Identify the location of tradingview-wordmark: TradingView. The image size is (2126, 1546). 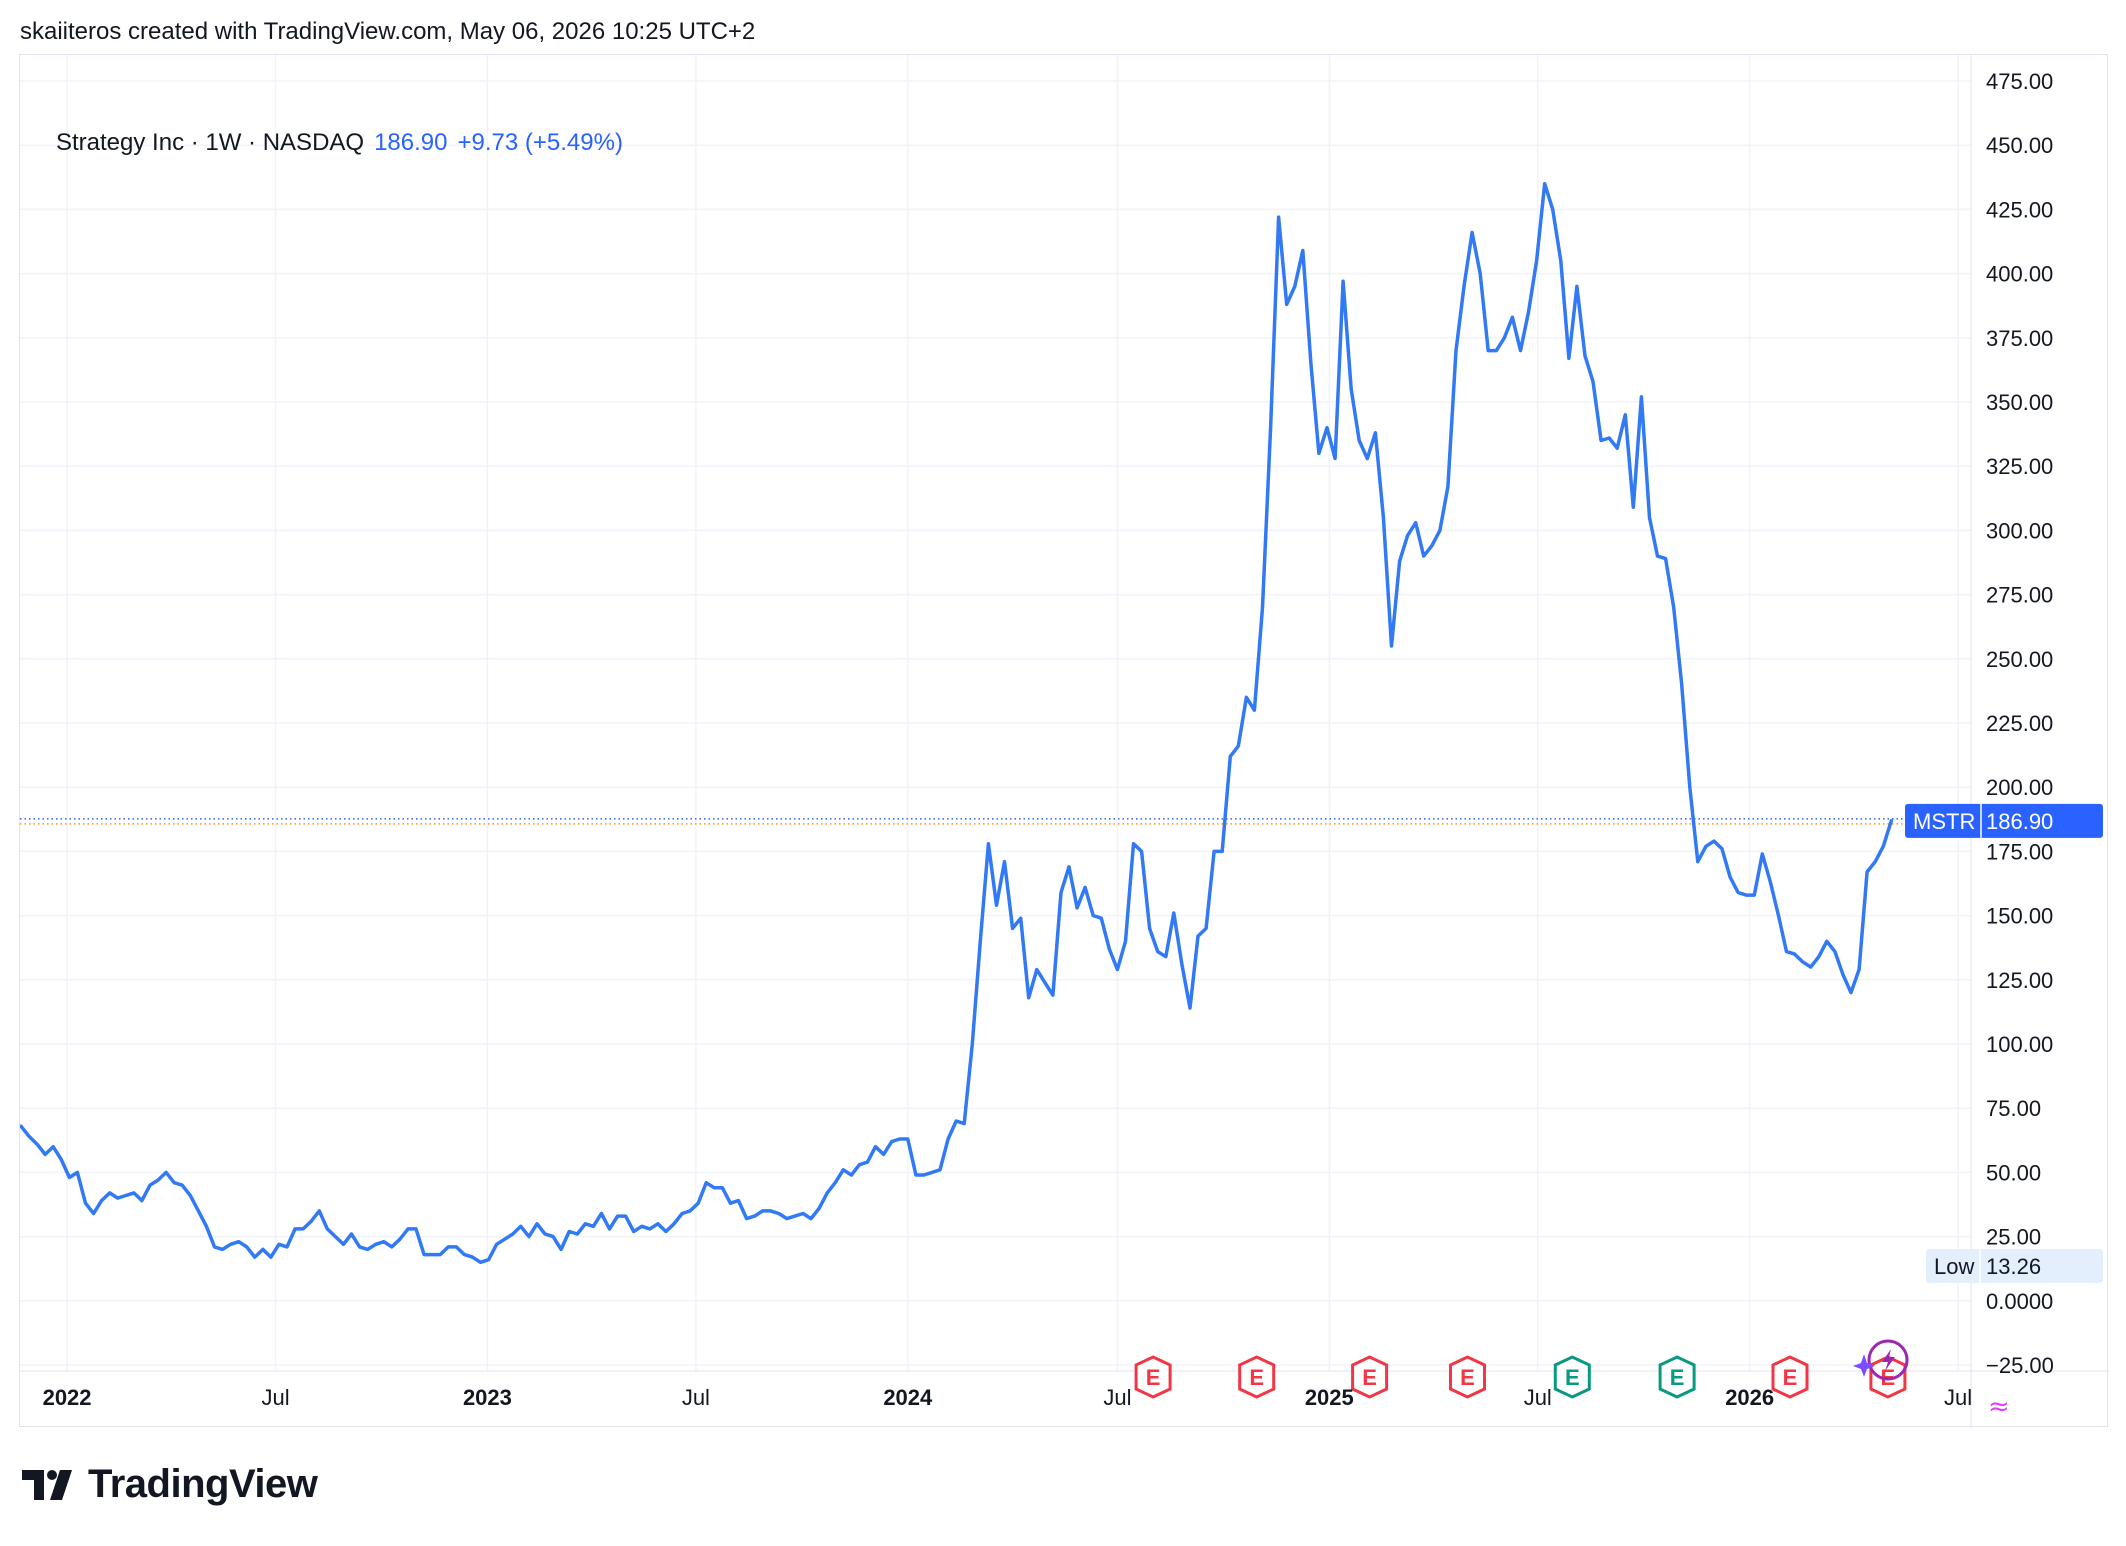
(203, 1484).